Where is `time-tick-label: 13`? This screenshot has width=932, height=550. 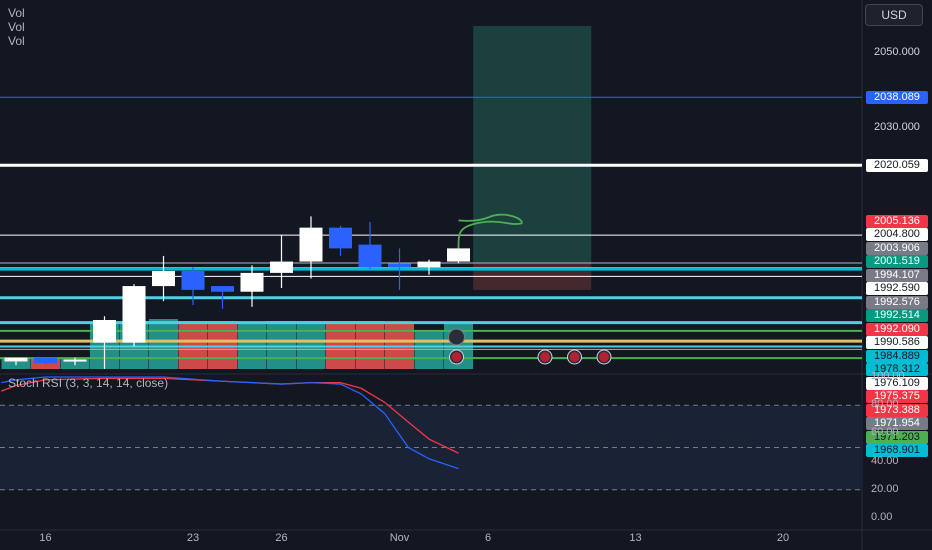
time-tick-label: 13 is located at coordinates (635, 538).